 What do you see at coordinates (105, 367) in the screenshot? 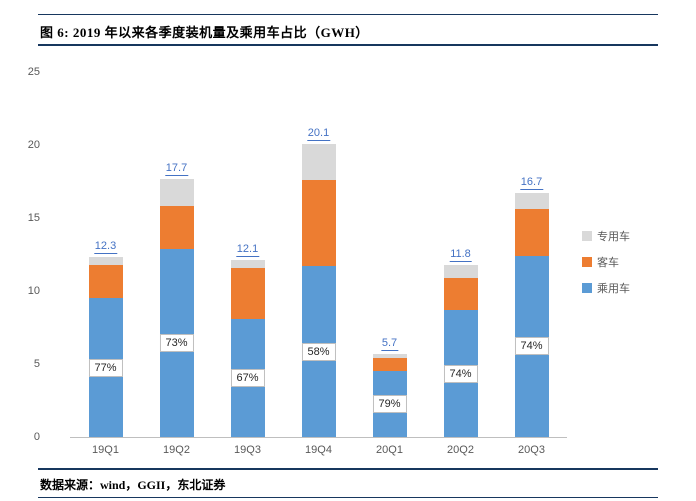
I see `pct-label: 77%` at bounding box center [105, 367].